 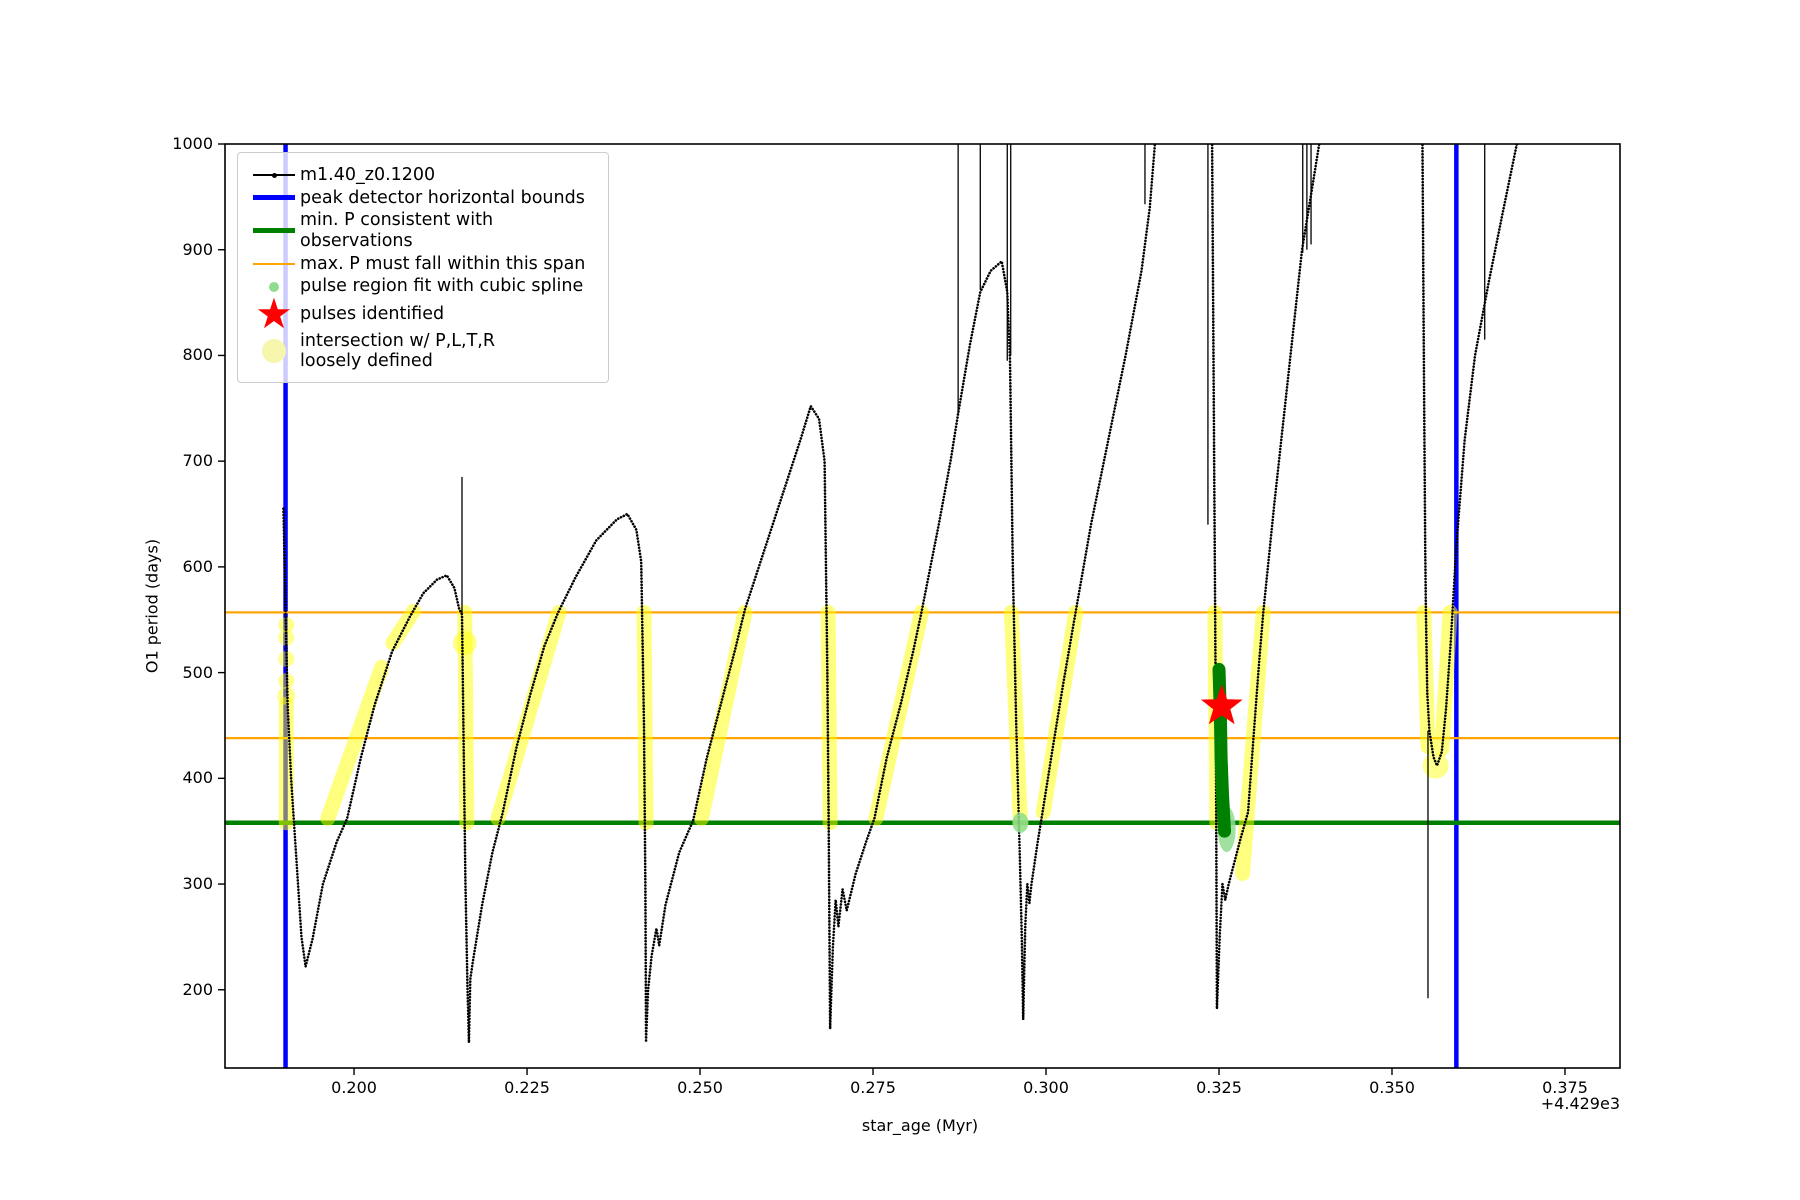 I want to click on y-tick-label: 600, so click(x=197, y=566).